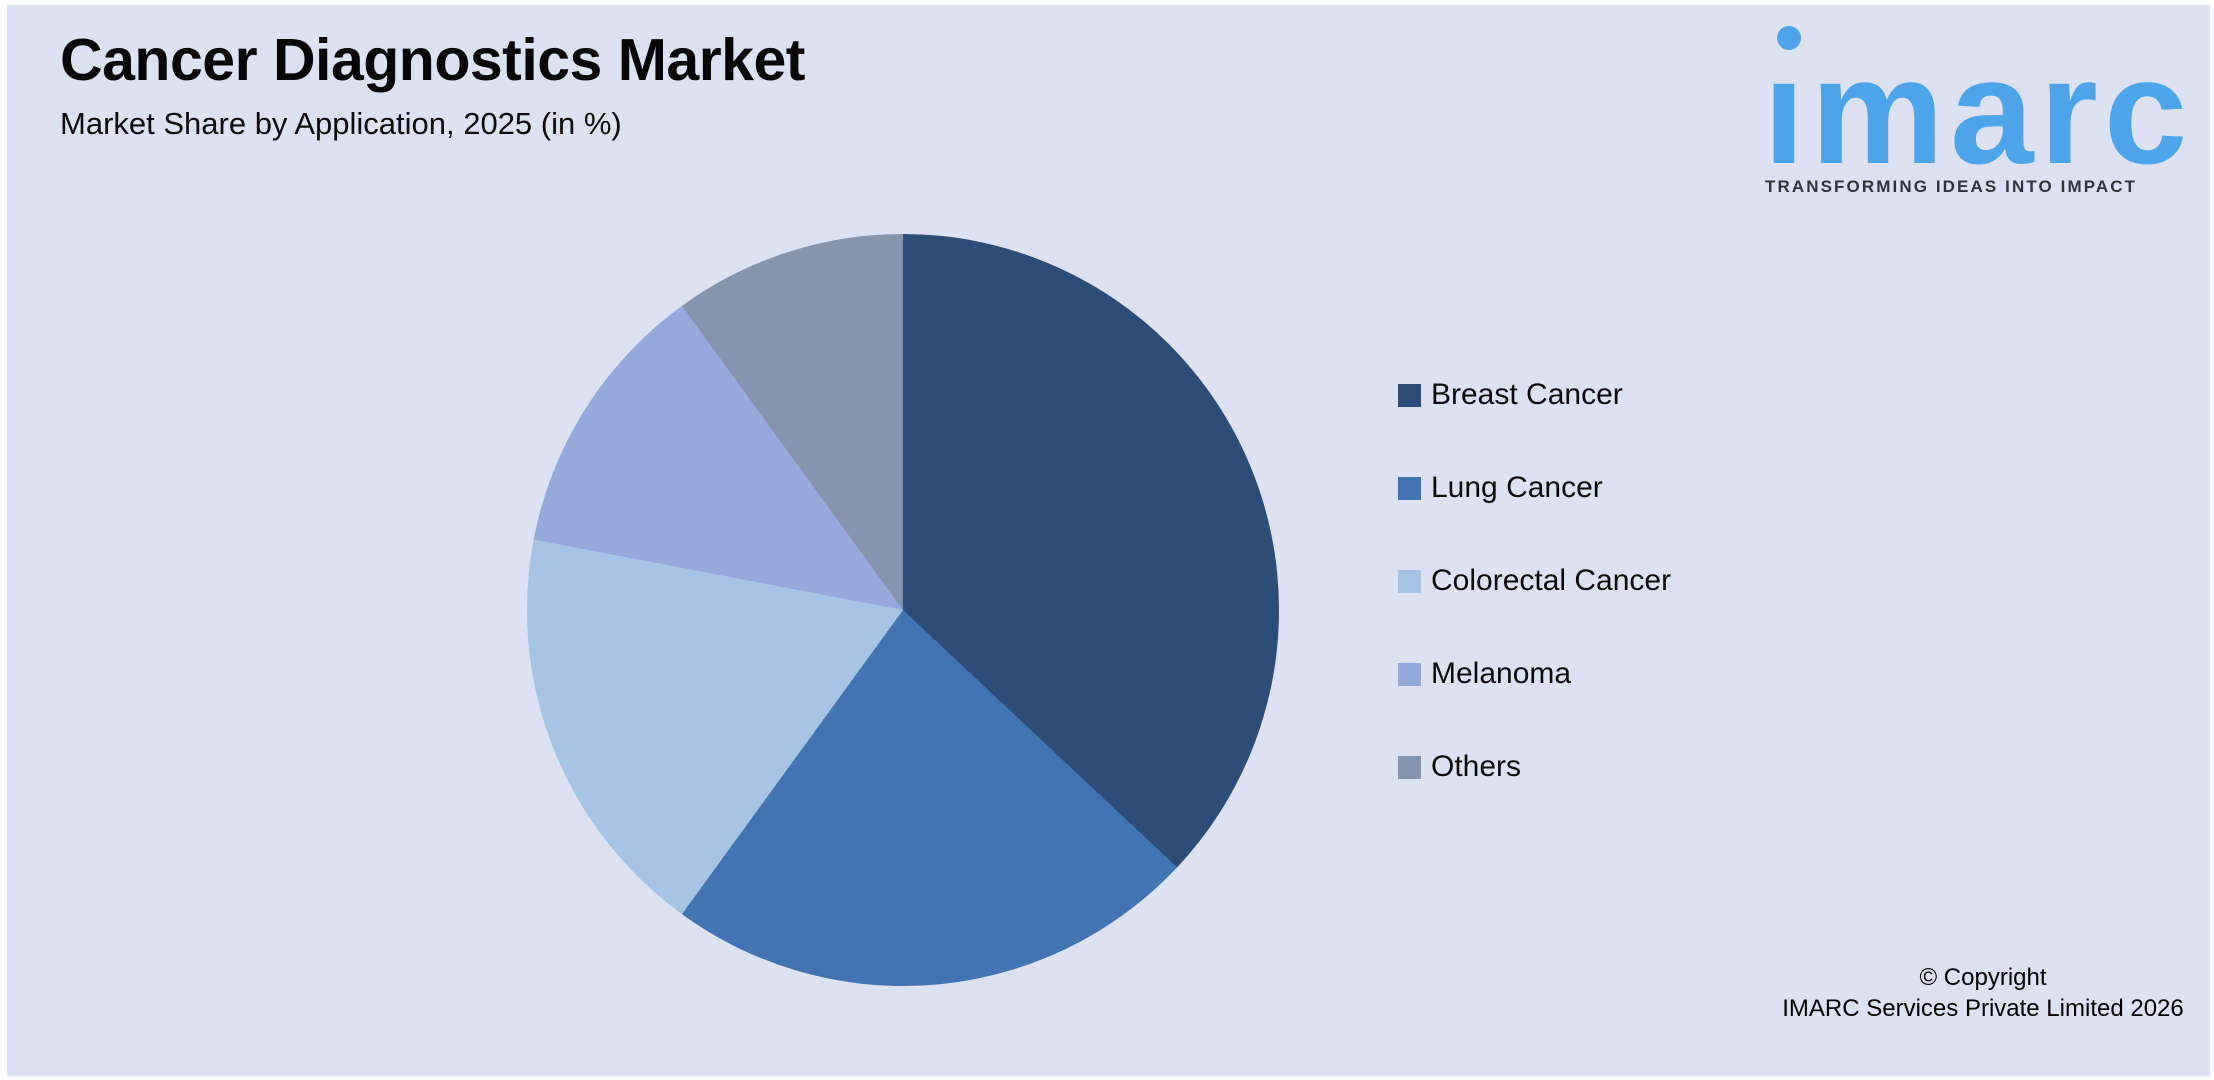 Image resolution: width=2214 pixels, height=1080 pixels. I want to click on page-subtitle: Market Share by Application, 2025 (in %), so click(341, 123).